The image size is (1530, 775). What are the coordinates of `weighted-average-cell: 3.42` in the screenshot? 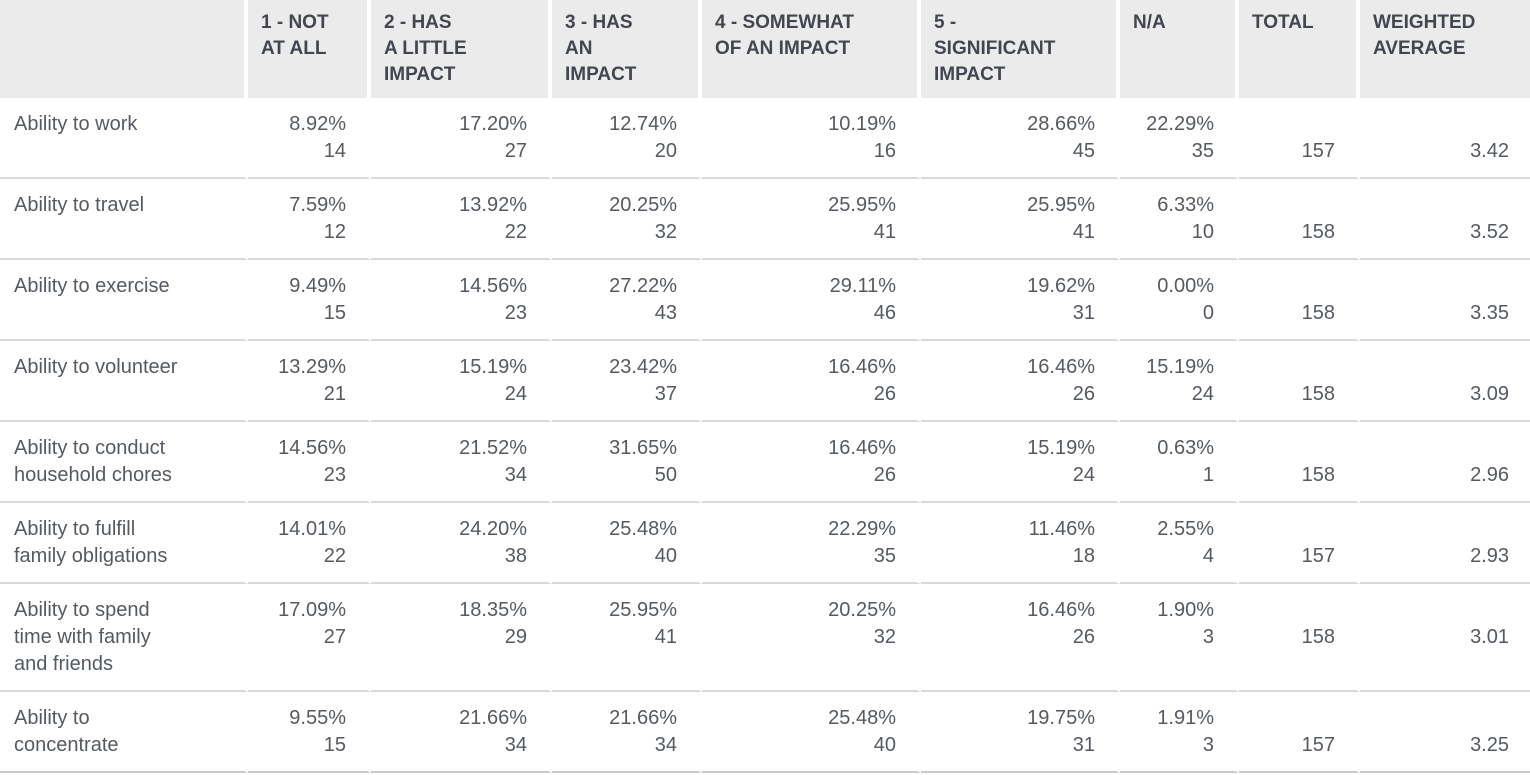 It's located at (1445, 138).